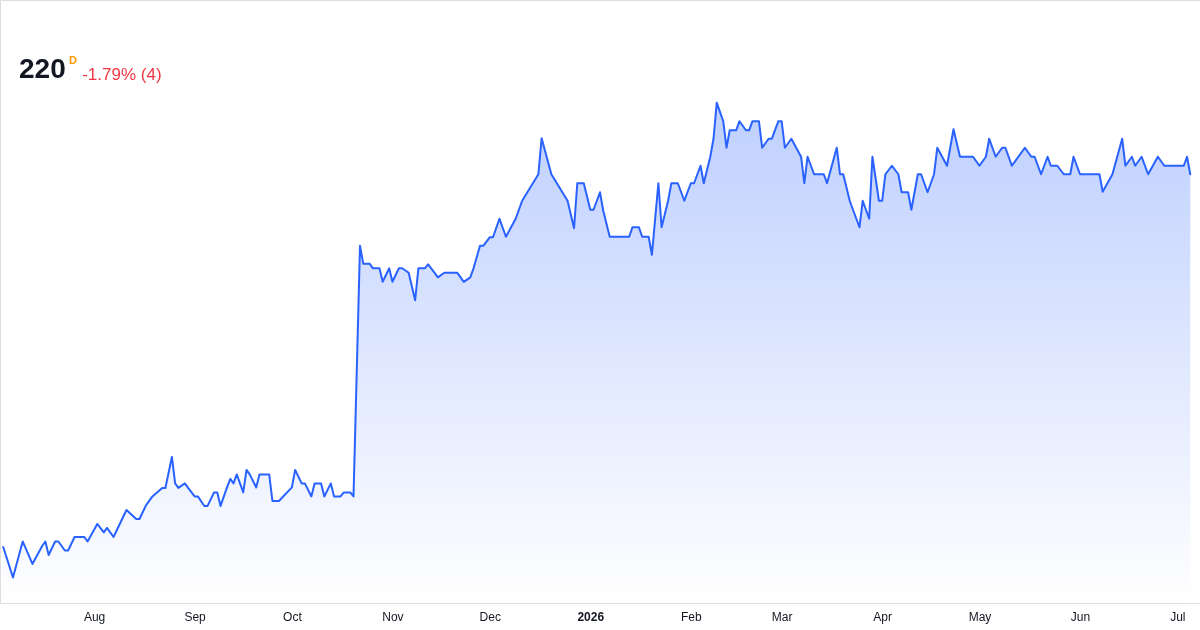  I want to click on x-tick-label: May, so click(980, 616).